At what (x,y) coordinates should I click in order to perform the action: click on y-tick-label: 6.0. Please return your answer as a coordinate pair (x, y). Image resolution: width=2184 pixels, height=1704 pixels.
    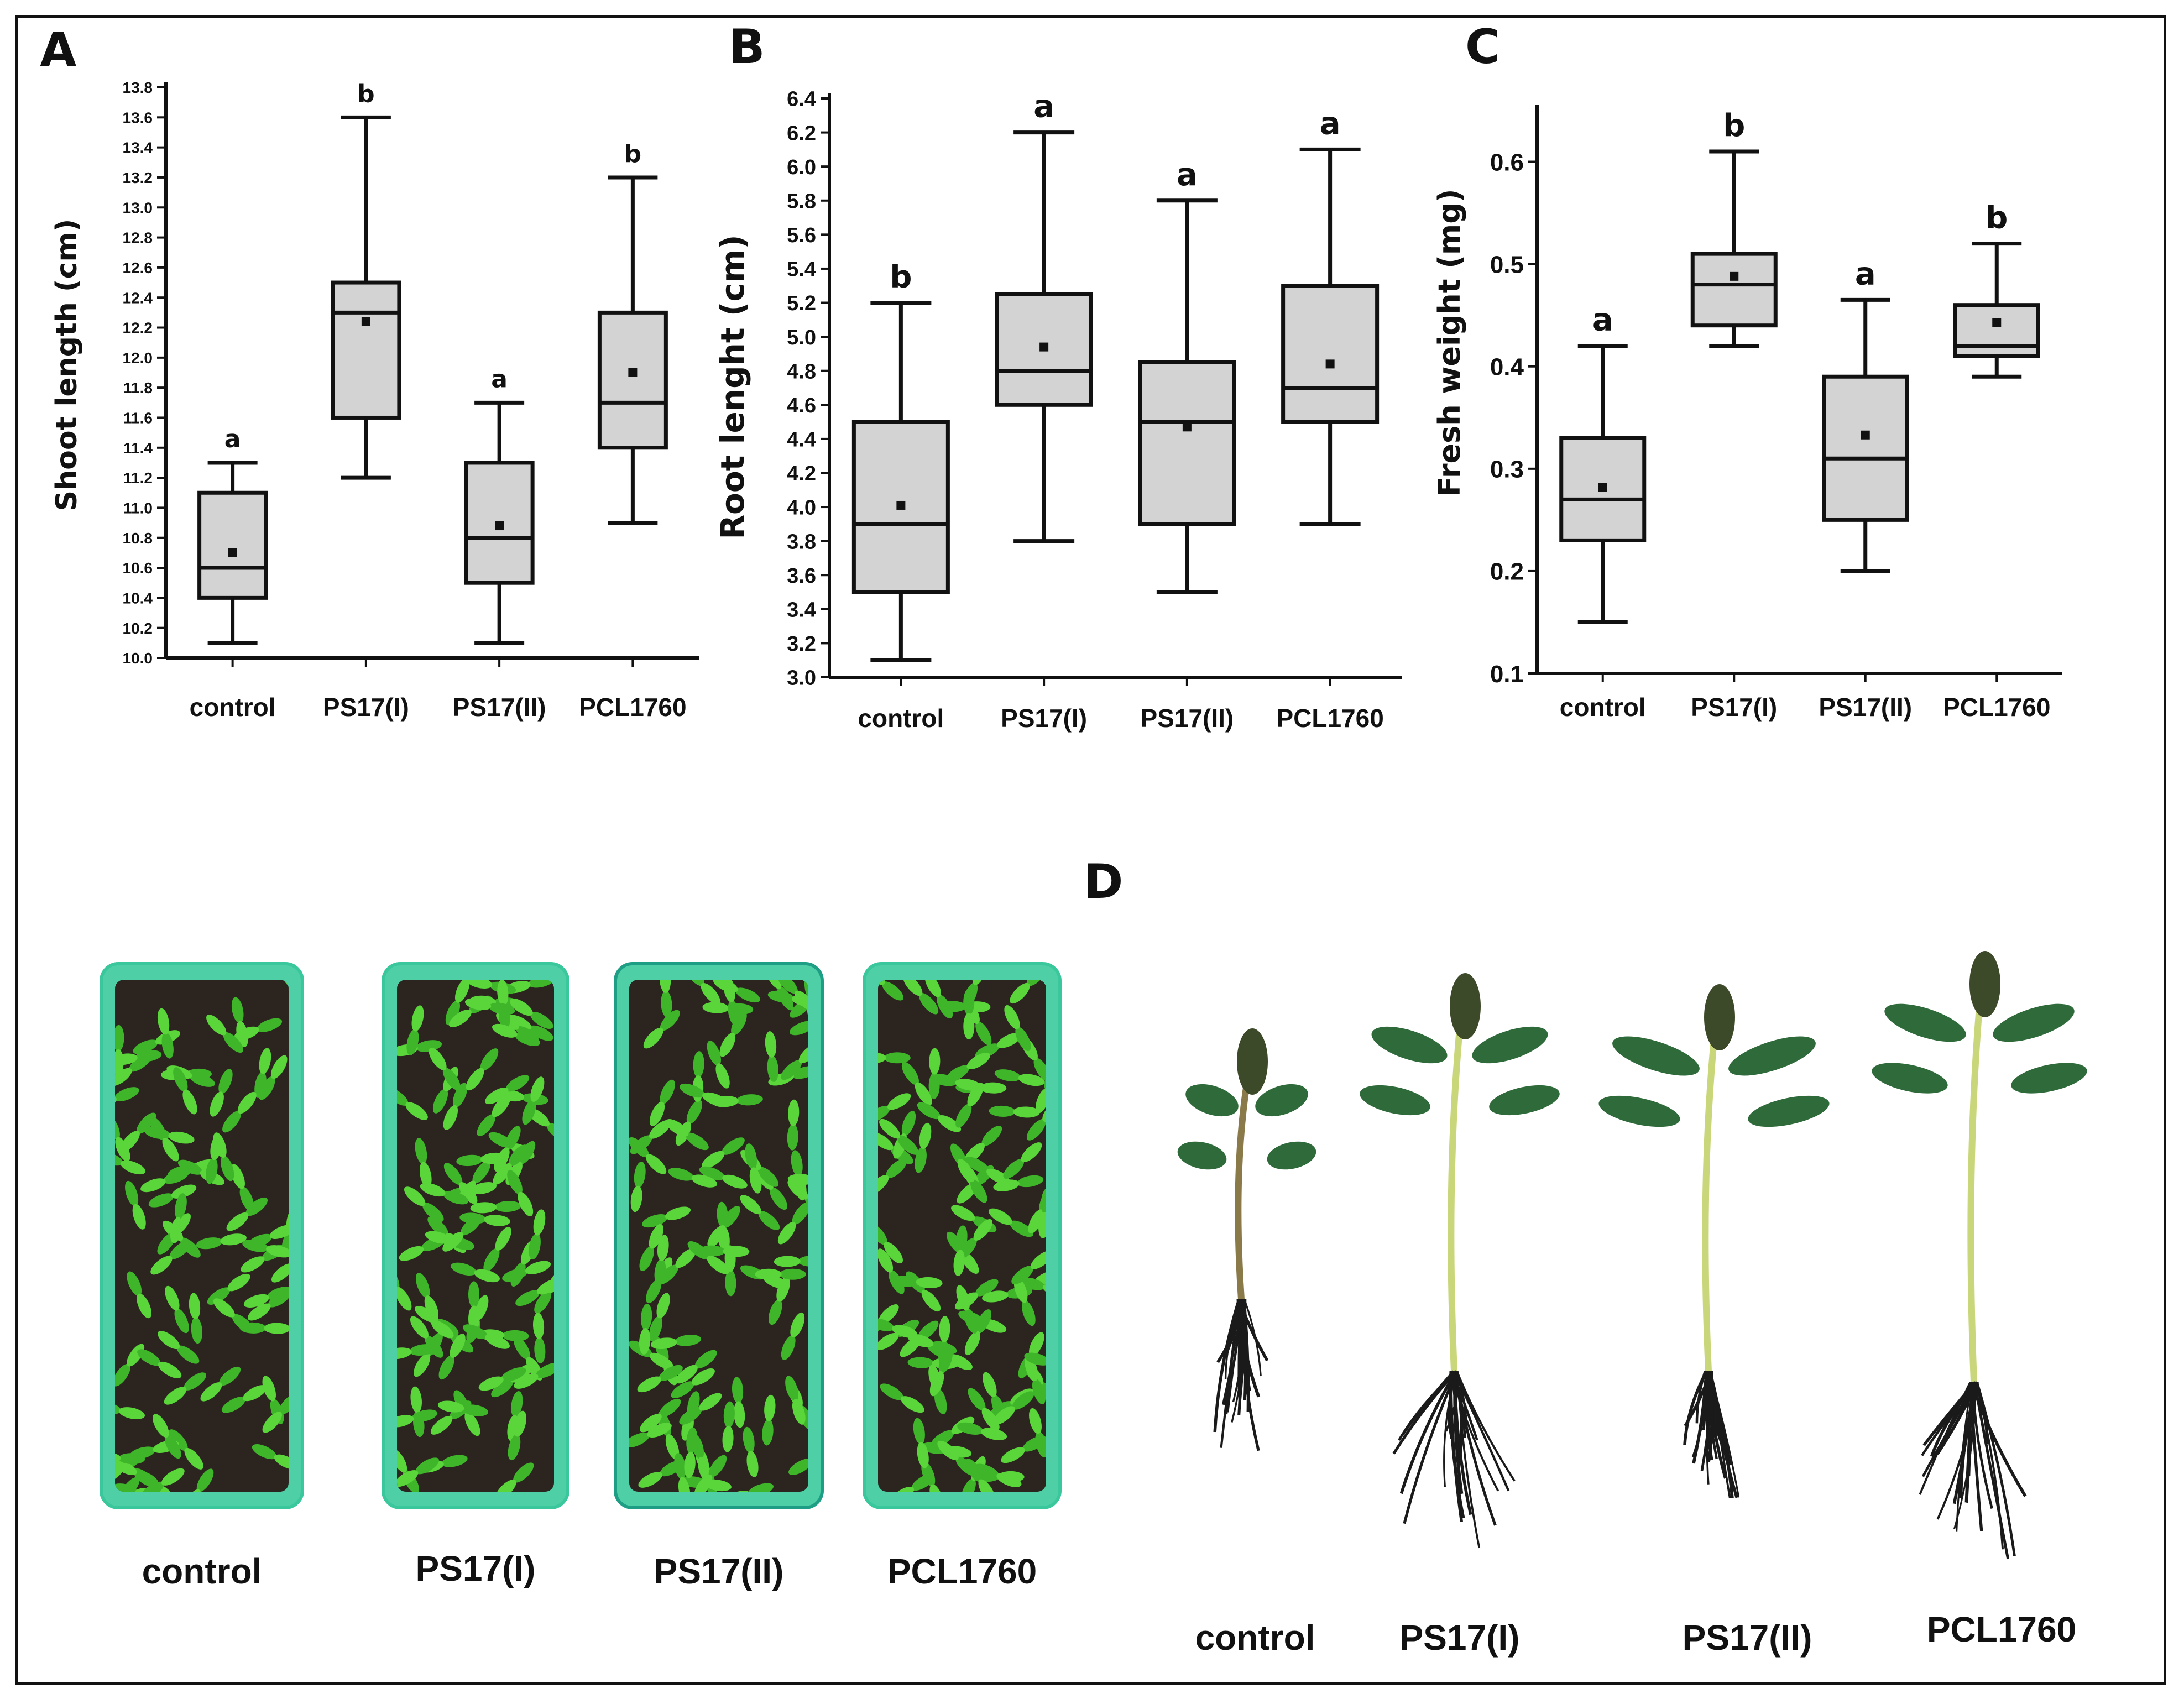
    Looking at the image, I should click on (801, 168).